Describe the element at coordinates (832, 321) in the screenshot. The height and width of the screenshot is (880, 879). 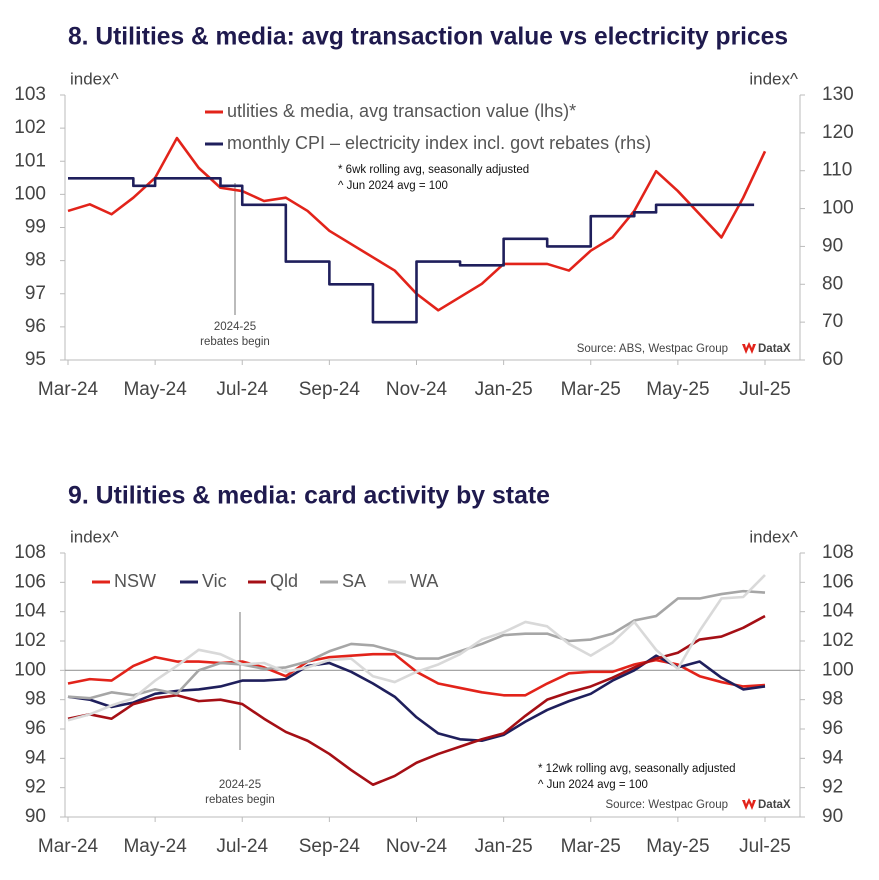
I see `y2-tick-label: 70` at that location.